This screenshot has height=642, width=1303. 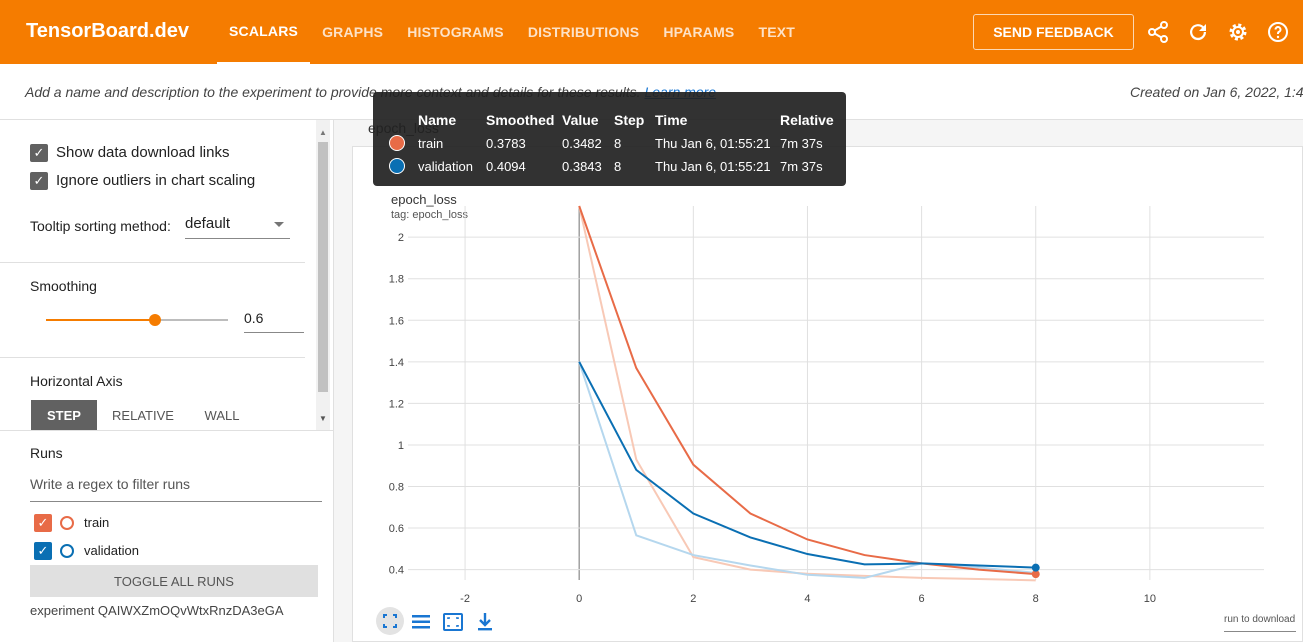 What do you see at coordinates (323, 418) in the screenshot?
I see `scroll-down-icon: ▼` at bounding box center [323, 418].